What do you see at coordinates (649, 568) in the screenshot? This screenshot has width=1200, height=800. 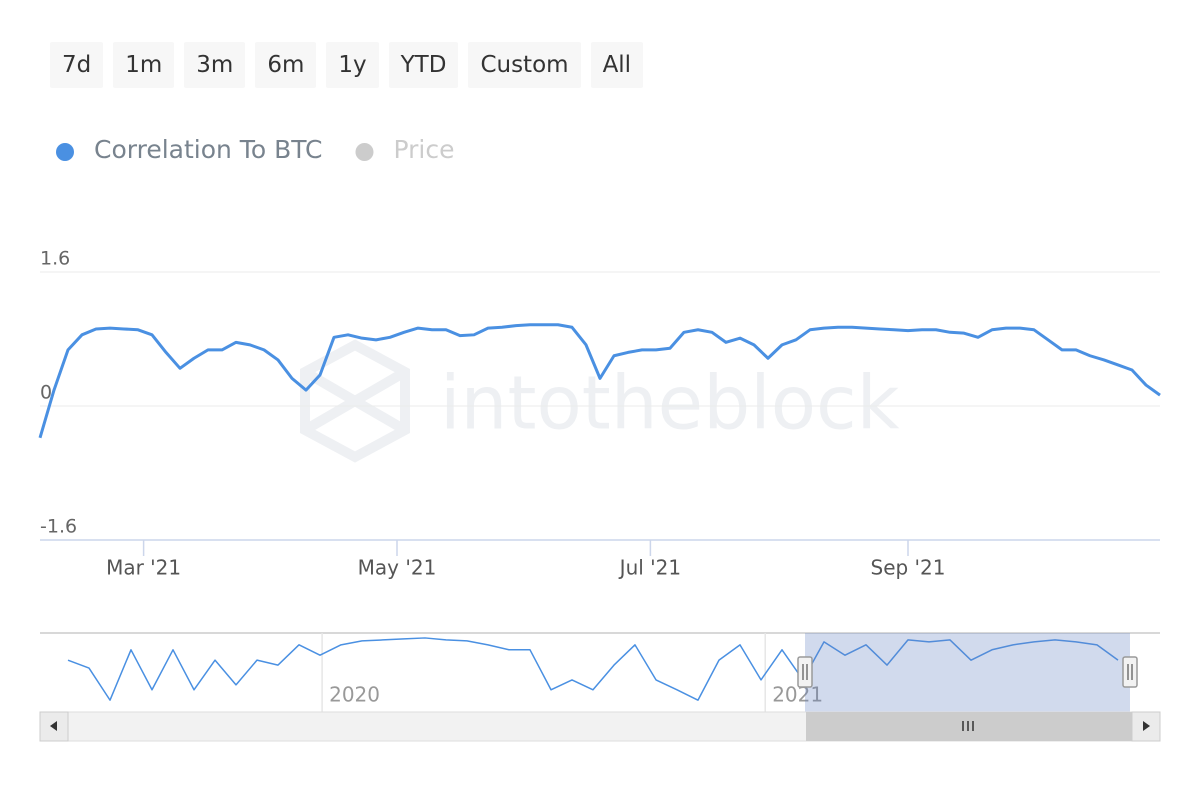 I see `x-tick-label: Jul '21` at bounding box center [649, 568].